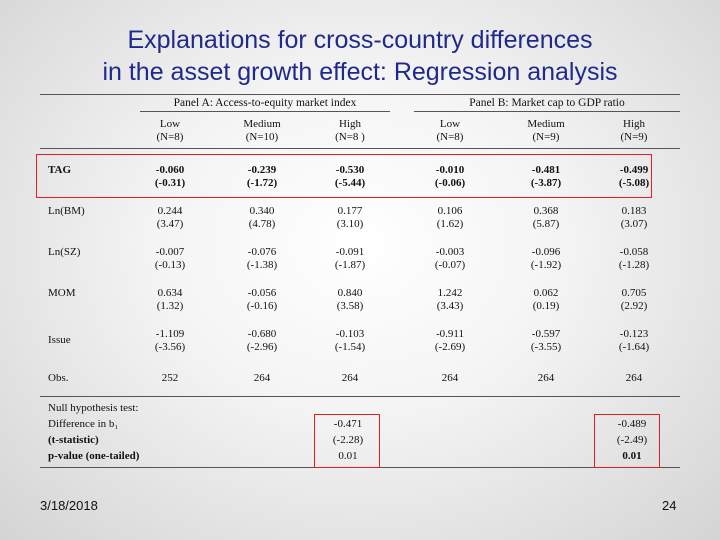  Describe the element at coordinates (634, 131) in the screenshot. I see `col-header: High (N=9)` at that location.